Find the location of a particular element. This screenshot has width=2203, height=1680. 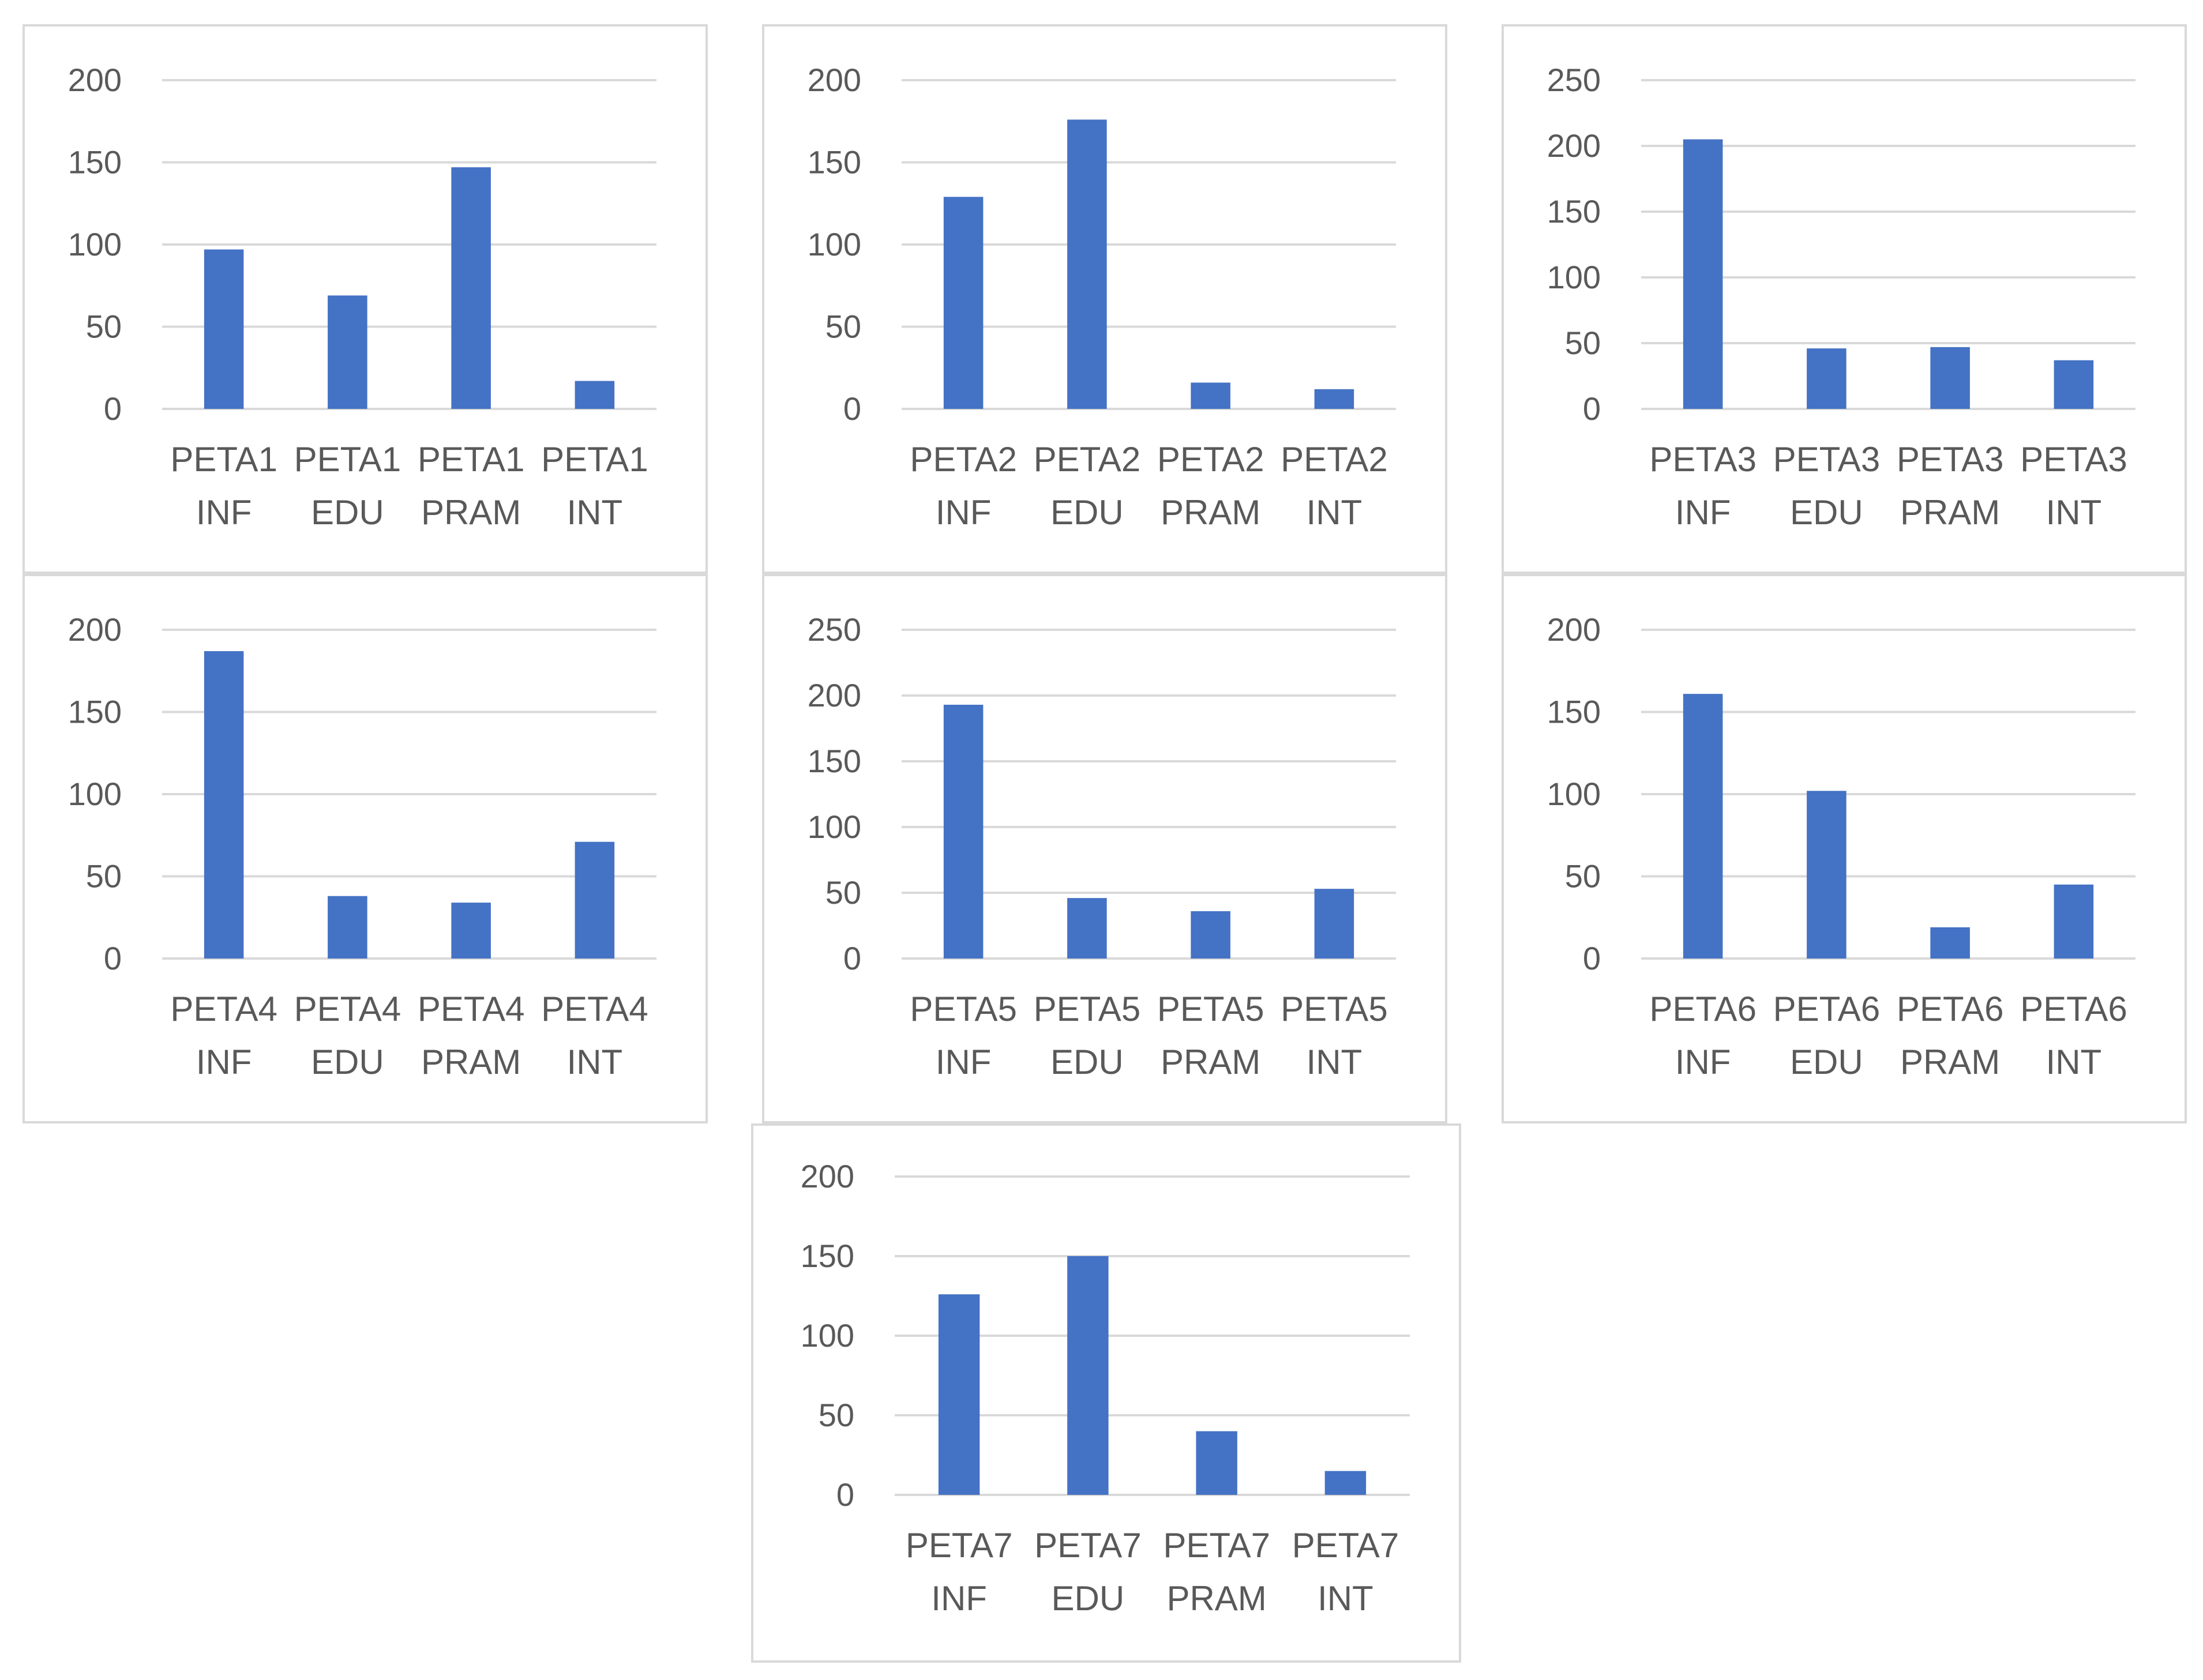

x-tick-label: PETA7 INT is located at coordinates (1345, 1572).